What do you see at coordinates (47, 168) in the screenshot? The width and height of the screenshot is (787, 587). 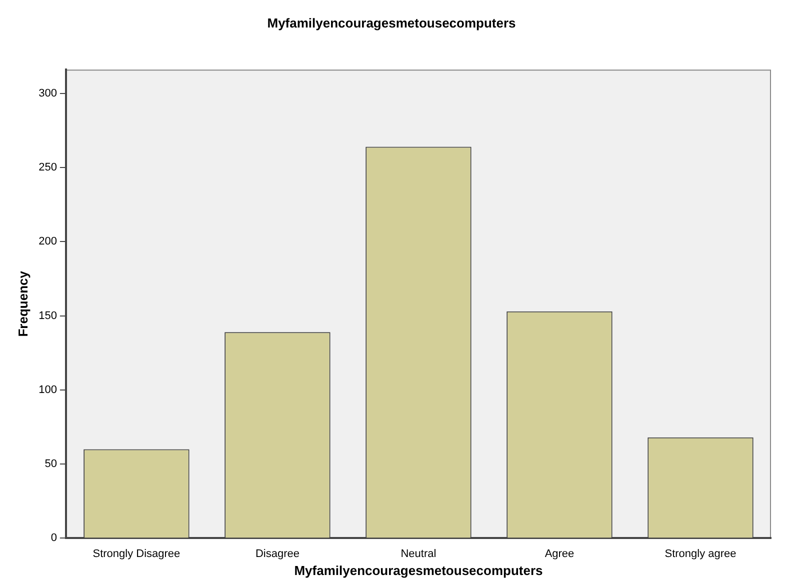 I see `y-tick-label: 250` at bounding box center [47, 168].